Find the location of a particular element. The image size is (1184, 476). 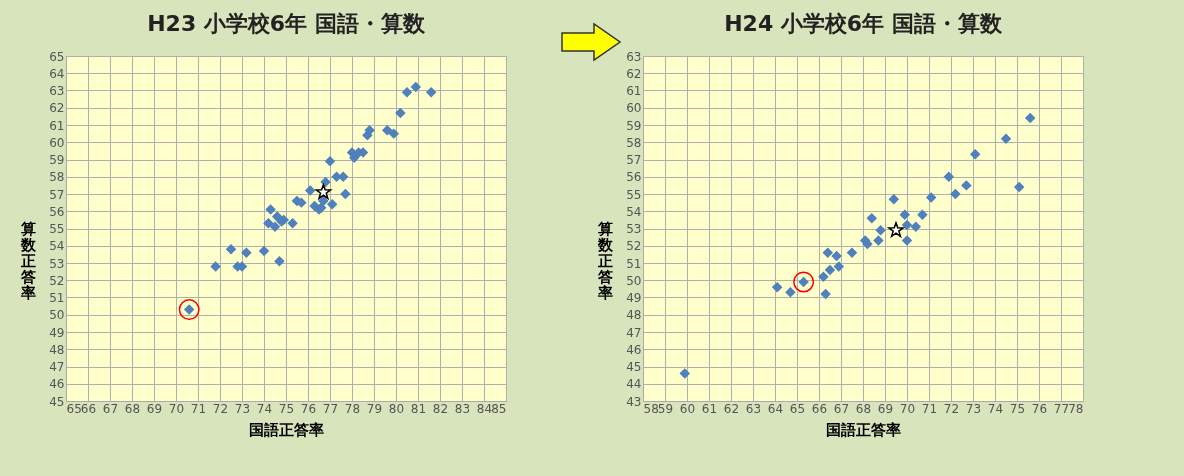

y-tick-label: 43 is located at coordinates (634, 401).